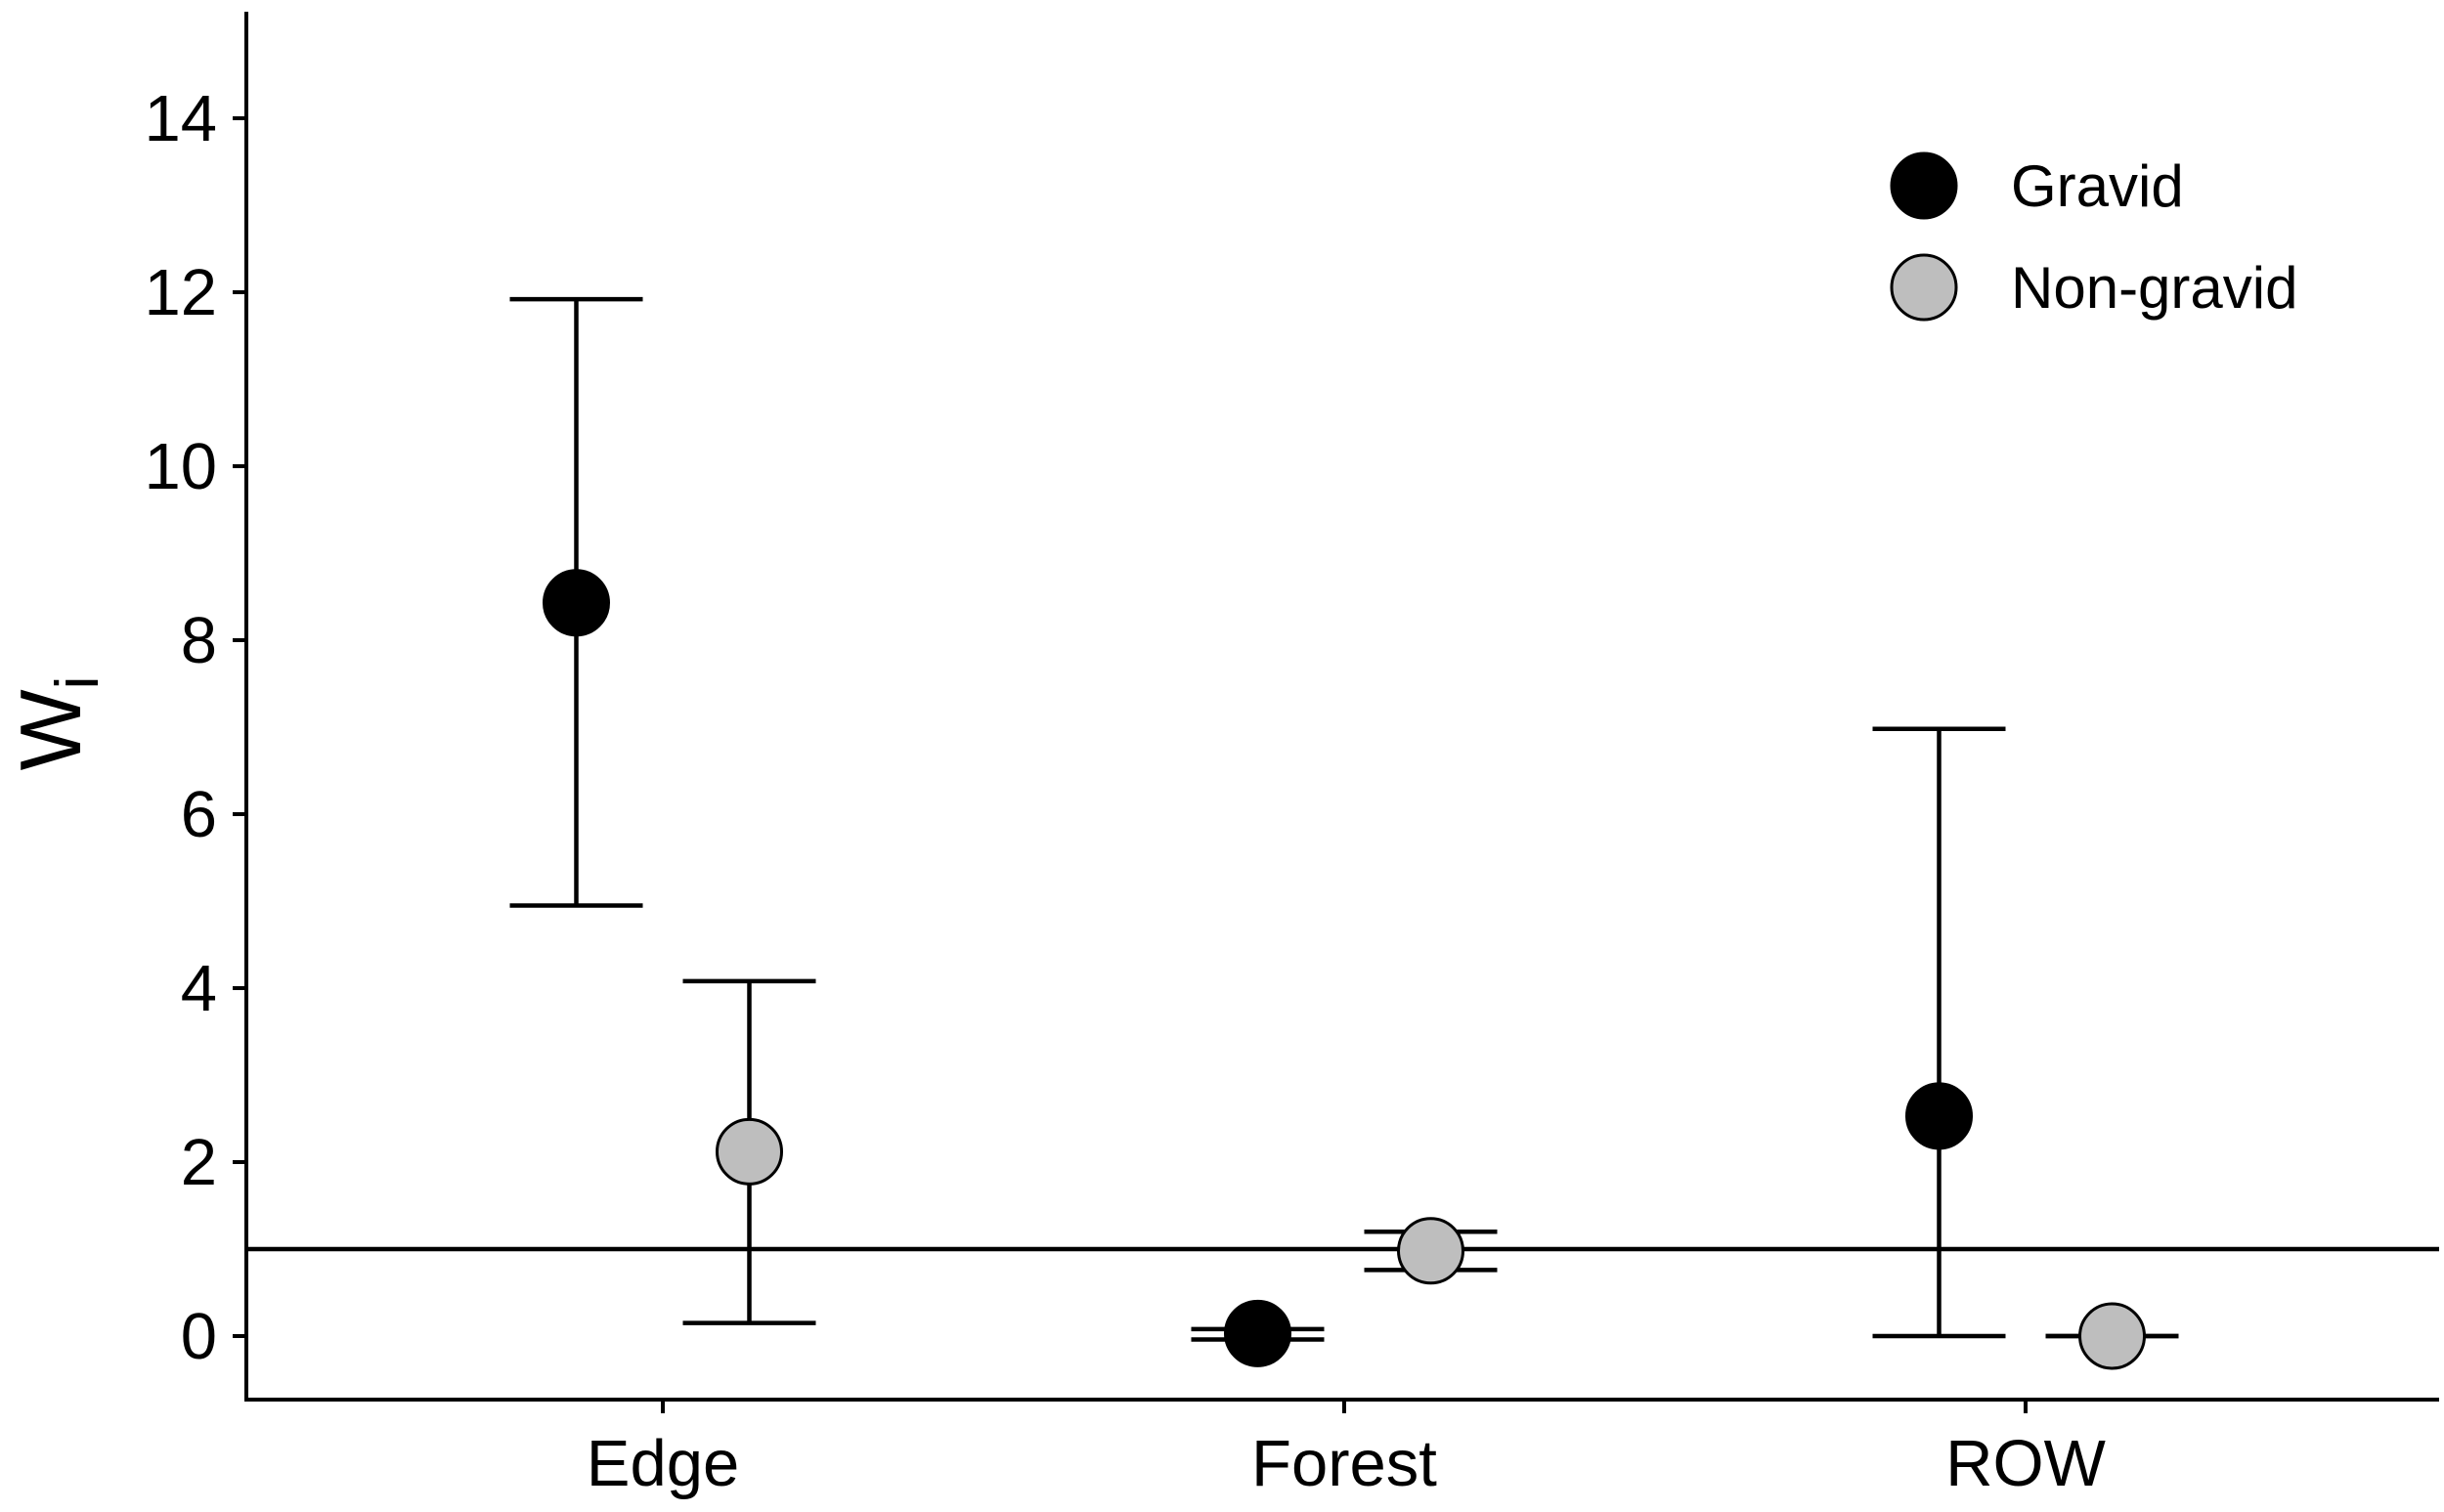 The height and width of the screenshot is (1512, 2444). What do you see at coordinates (2154, 288) in the screenshot?
I see `legend-label: Non-gravid` at bounding box center [2154, 288].